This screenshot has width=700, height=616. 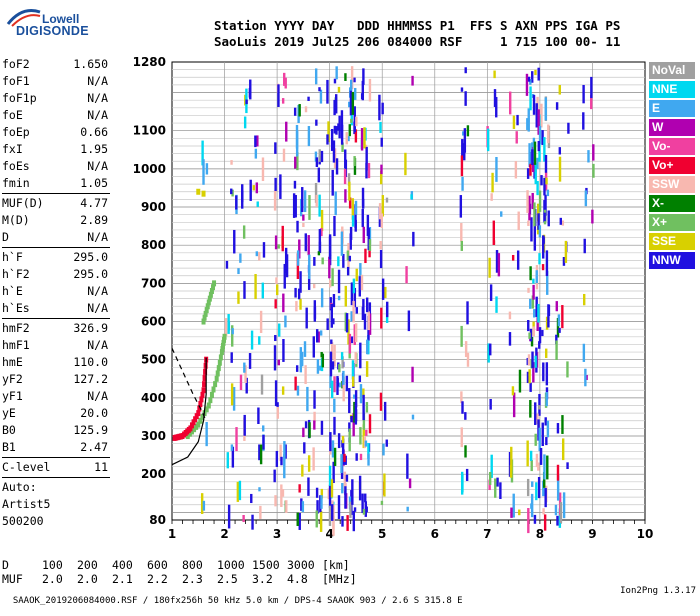 I want to click on param-row-hmf1: hmF1 N/A, so click(x=56, y=345).